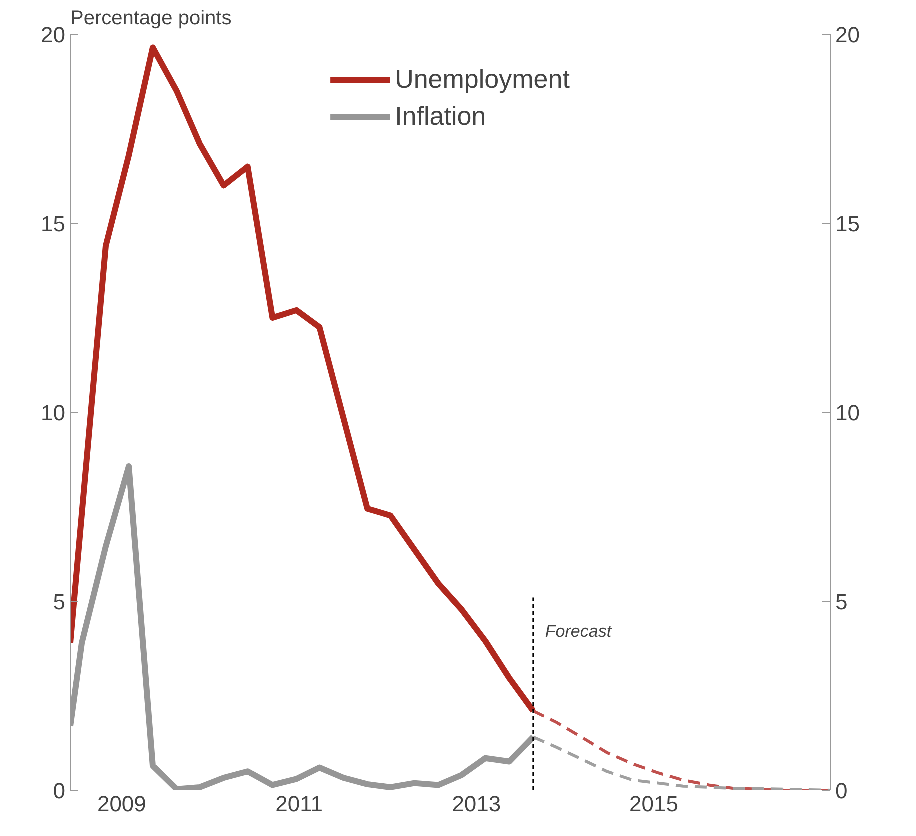  What do you see at coordinates (59, 791) in the screenshot?
I see `y-tick-label: 0` at bounding box center [59, 791].